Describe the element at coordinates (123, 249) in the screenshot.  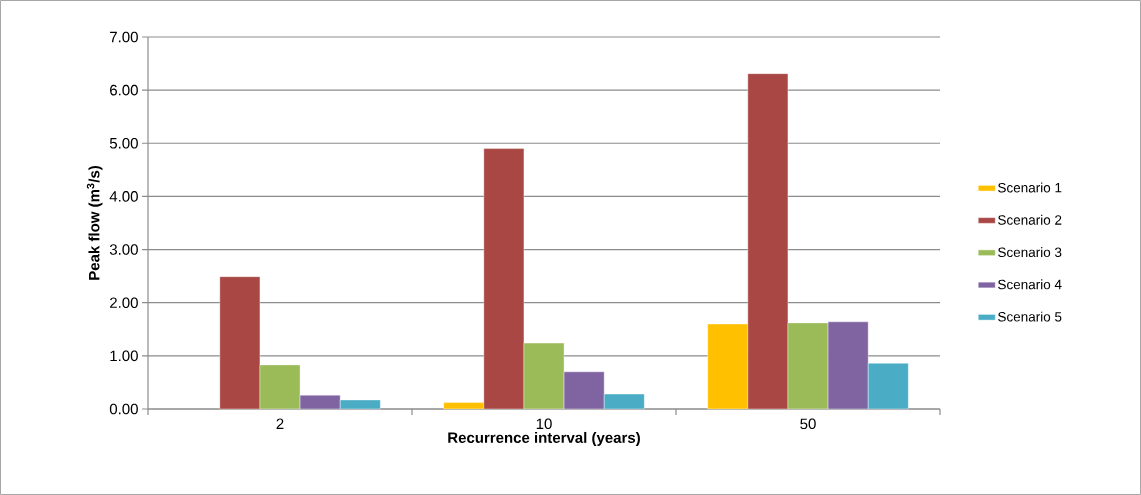
I see `y-tick-label: 3.00` at that location.